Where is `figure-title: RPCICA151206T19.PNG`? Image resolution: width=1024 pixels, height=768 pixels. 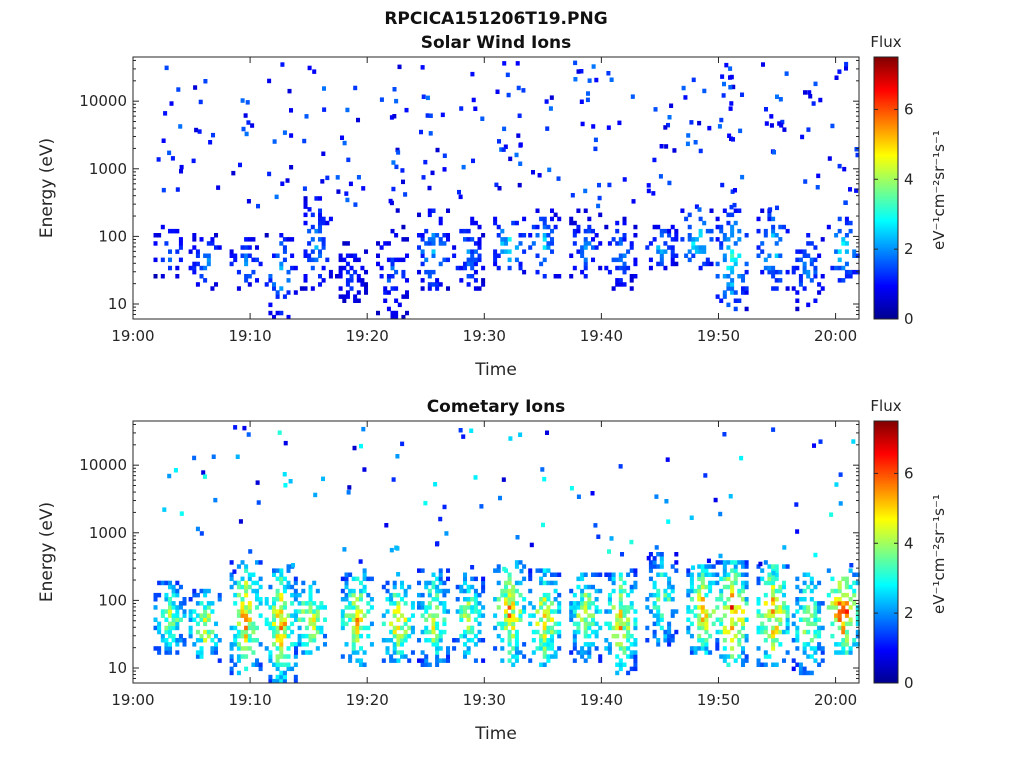
figure-title: RPCICA151206T19.PNG is located at coordinates (495, 19).